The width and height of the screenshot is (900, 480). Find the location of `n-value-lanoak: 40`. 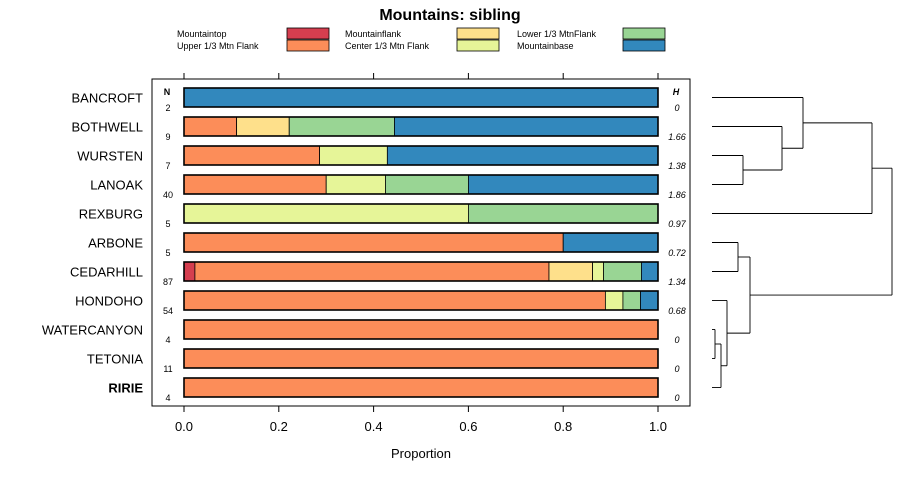

n-value-lanoak: 40 is located at coordinates (168, 195).